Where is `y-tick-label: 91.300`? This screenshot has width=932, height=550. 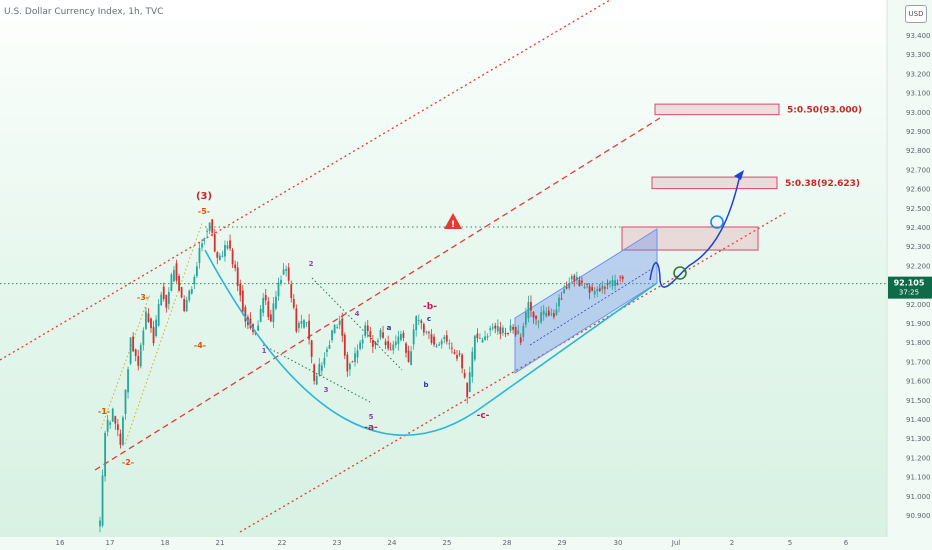 y-tick-label: 91.300 is located at coordinates (918, 439).